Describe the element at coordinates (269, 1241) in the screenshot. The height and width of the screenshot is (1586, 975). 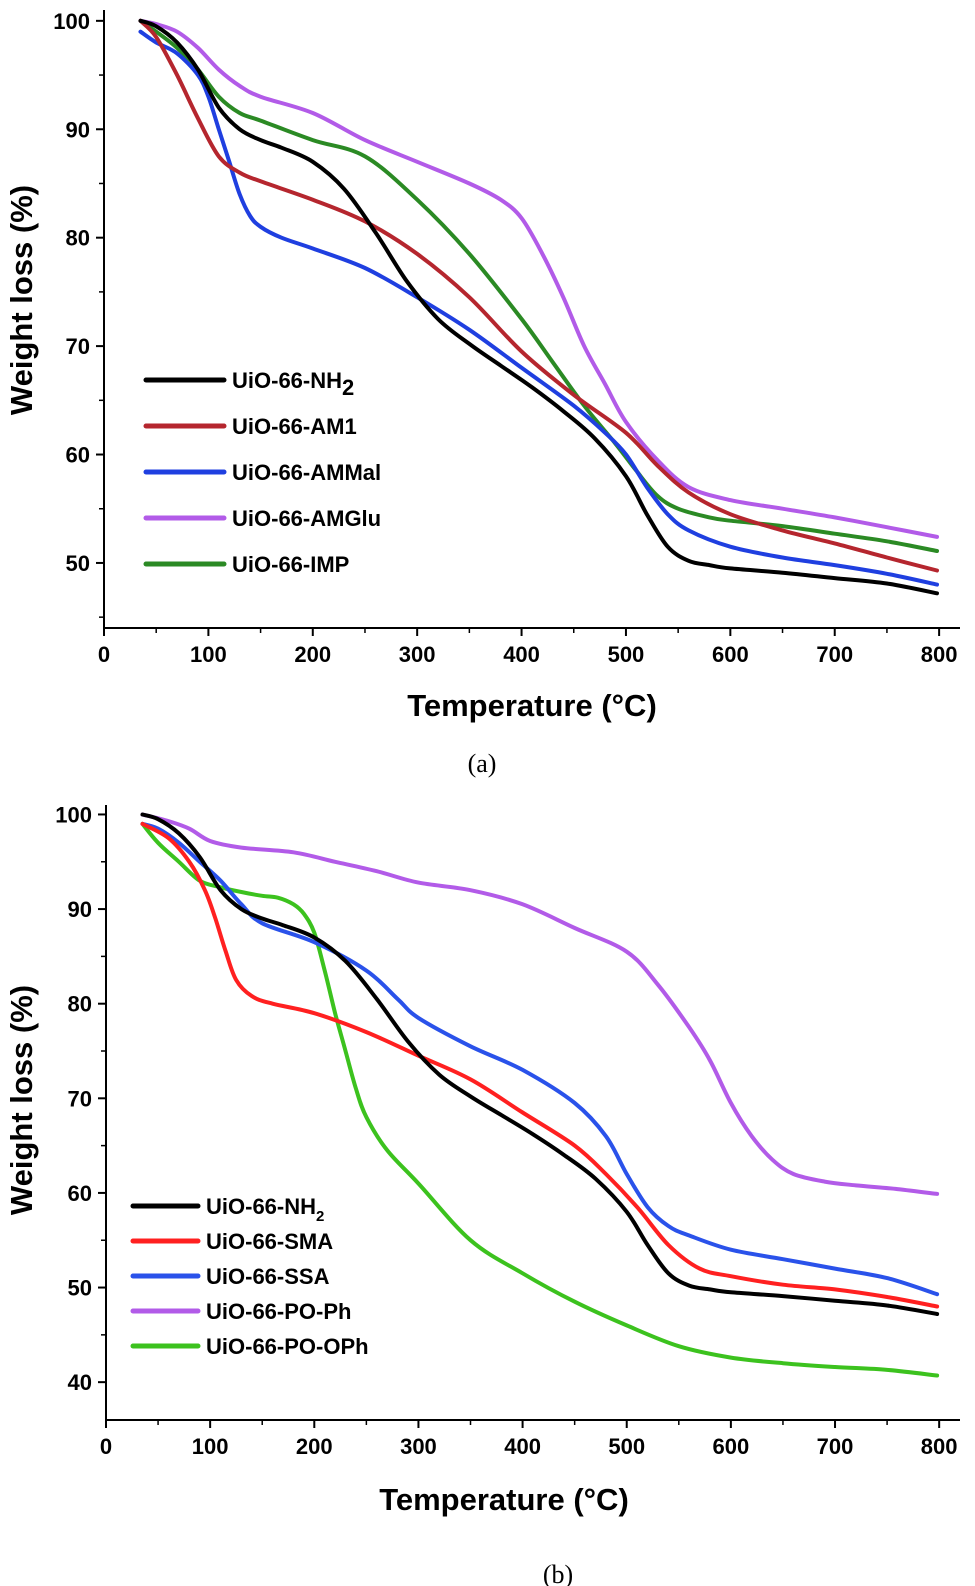
I see `legend-label: UiO-66-SMA` at that location.